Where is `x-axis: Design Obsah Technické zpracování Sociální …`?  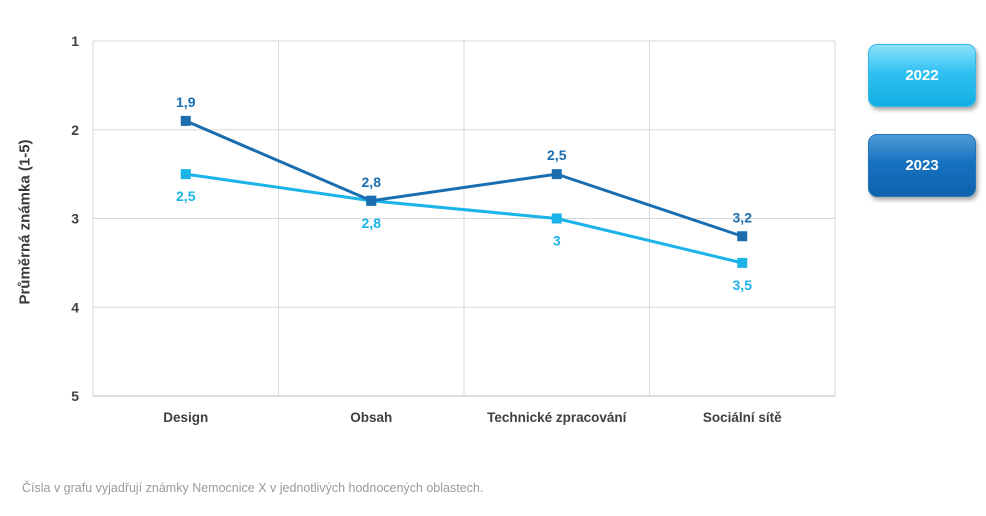 x-axis: Design Obsah Technické zpracování Sociální … is located at coordinates (472, 417).